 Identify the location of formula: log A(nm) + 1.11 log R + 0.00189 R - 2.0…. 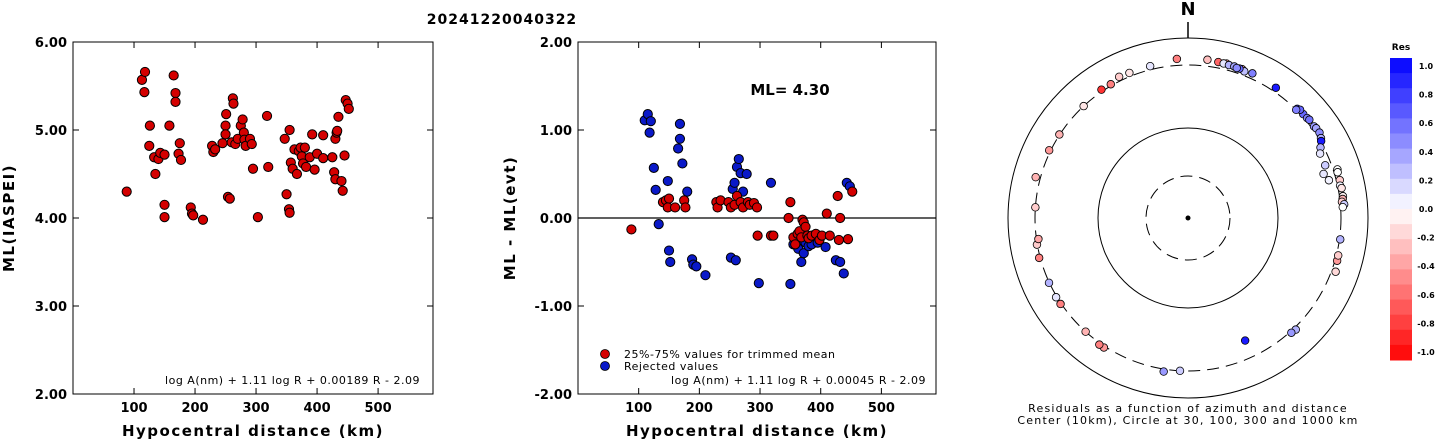
(292, 380).